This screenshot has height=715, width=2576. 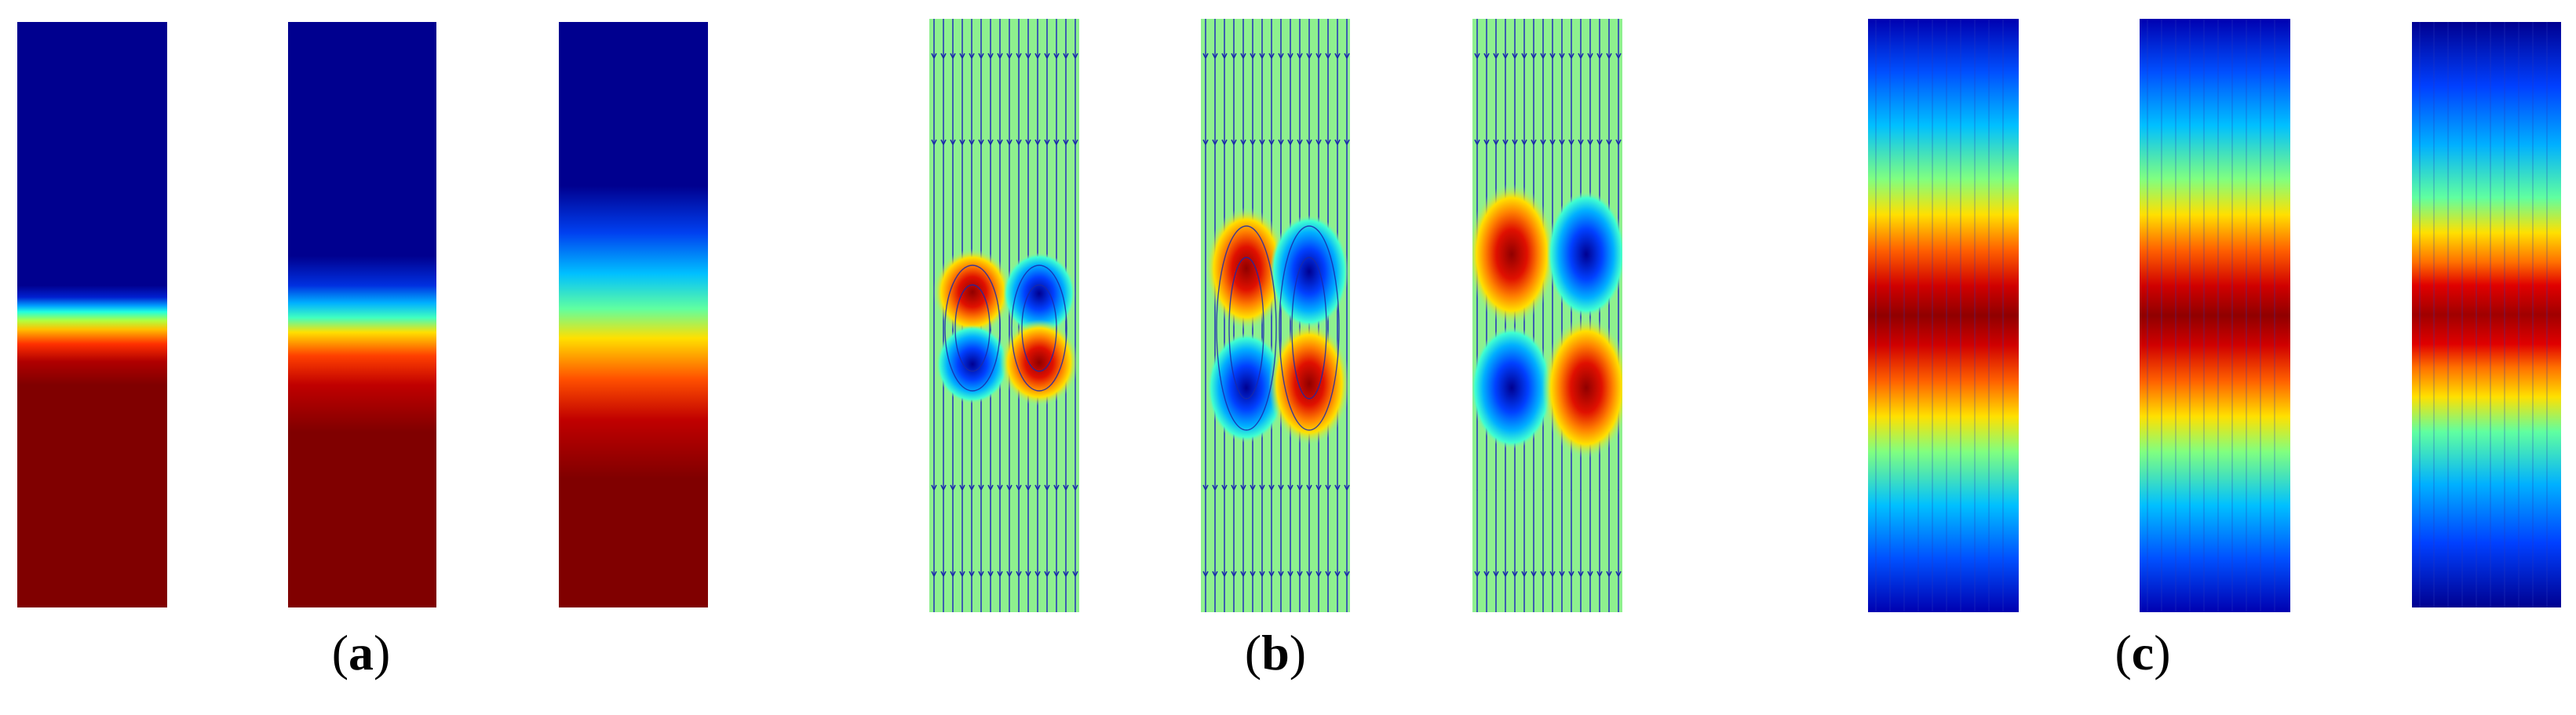 I want to click on panel-label-b: (b), so click(x=1275, y=652).